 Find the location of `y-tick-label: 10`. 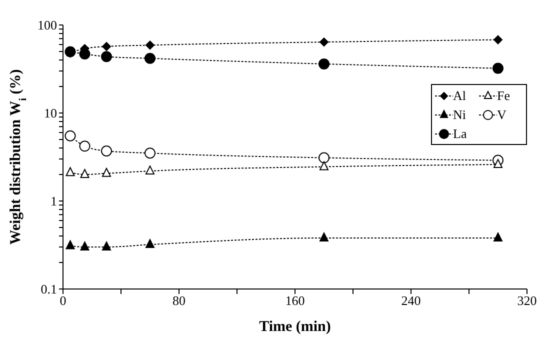

y-tick-label: 10 is located at coordinates (50, 113).